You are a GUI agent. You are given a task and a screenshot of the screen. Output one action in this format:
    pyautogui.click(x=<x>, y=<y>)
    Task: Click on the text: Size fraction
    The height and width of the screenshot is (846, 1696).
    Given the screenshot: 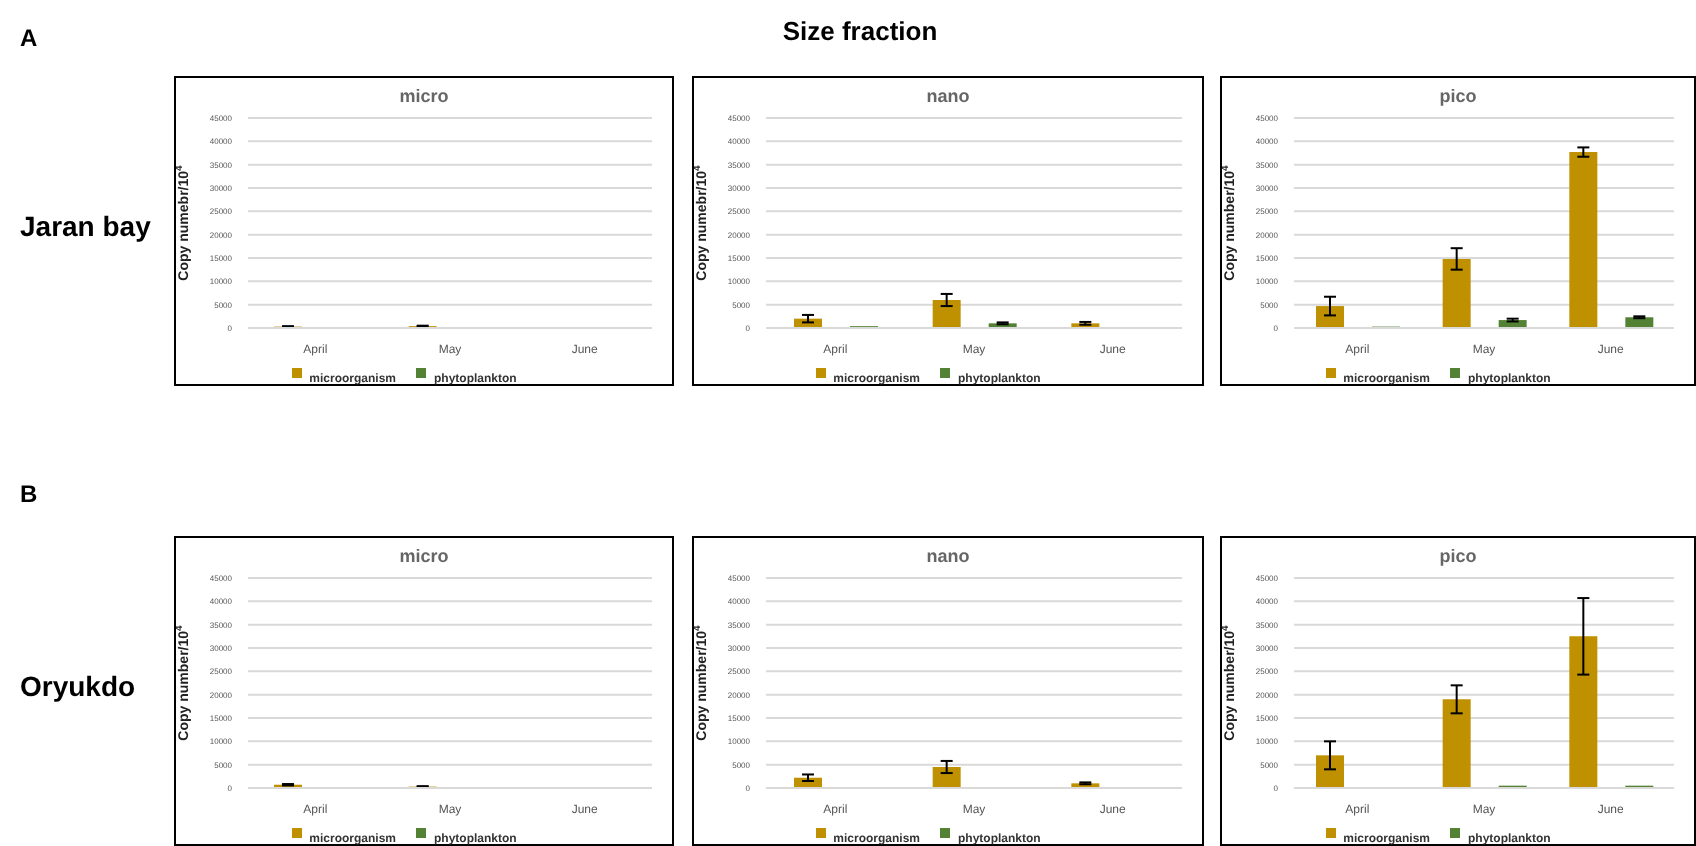 What is the action you would take?
    pyautogui.click(x=860, y=31)
    